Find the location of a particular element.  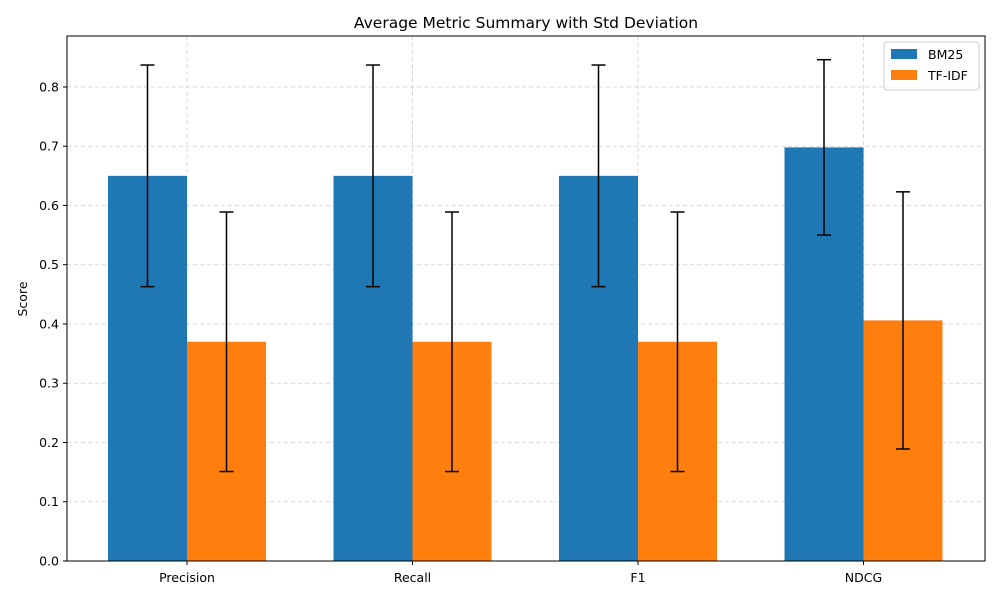

y-tick-label: 0.8 is located at coordinates (49, 86).